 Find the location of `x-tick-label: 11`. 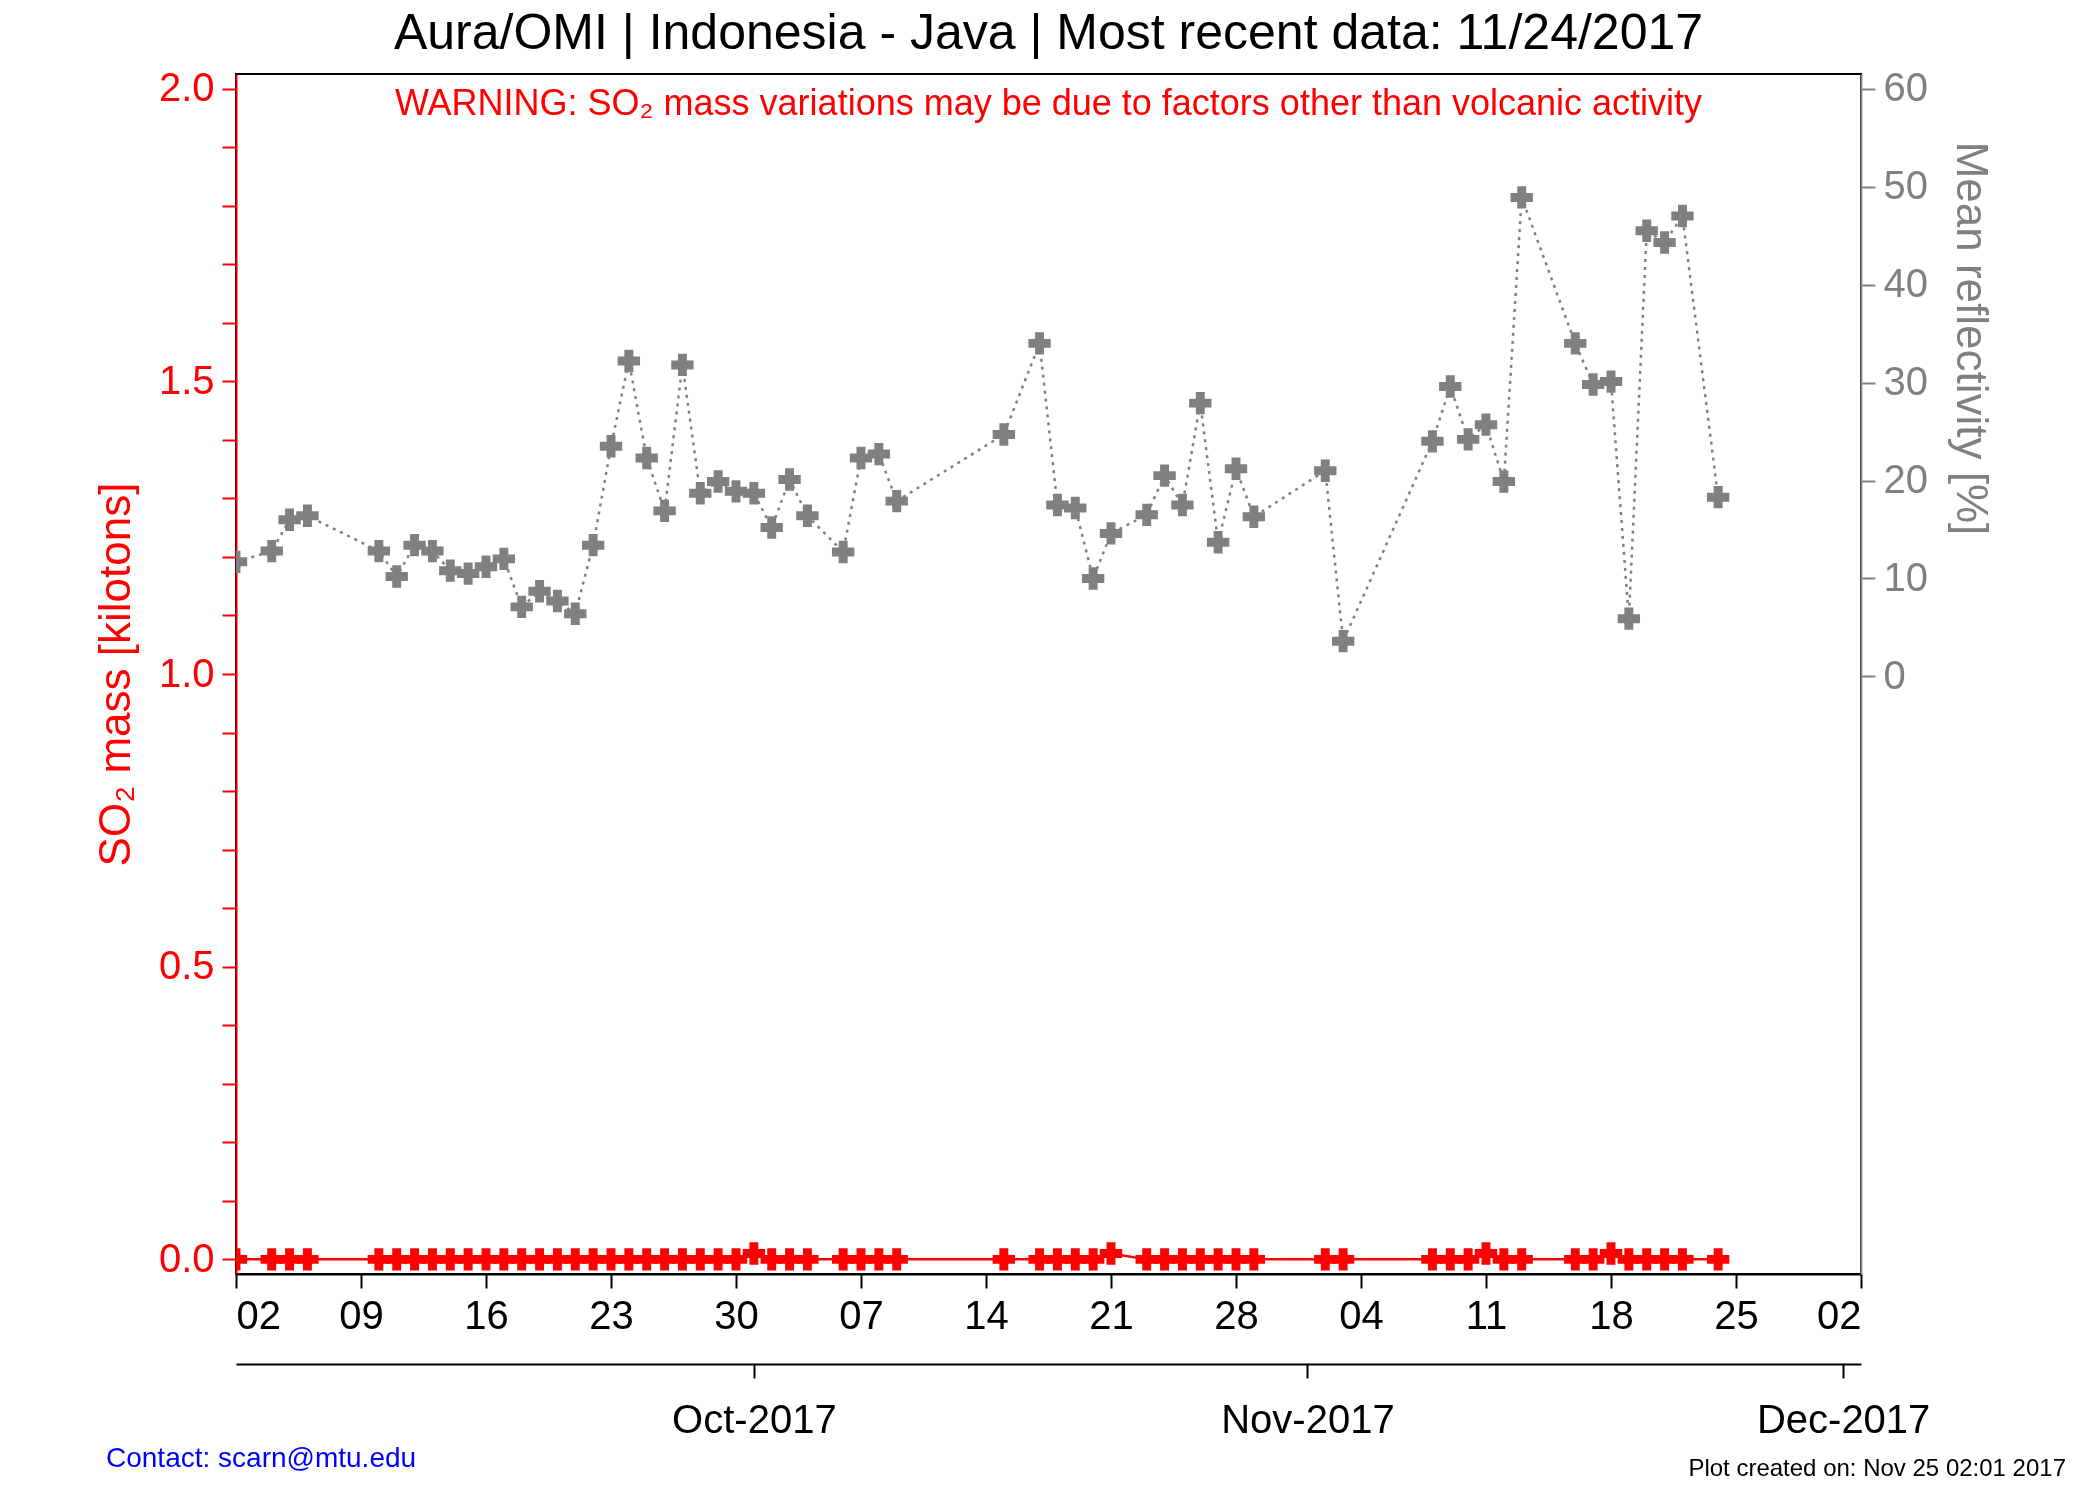

x-tick-label: 11 is located at coordinates (1486, 1314).